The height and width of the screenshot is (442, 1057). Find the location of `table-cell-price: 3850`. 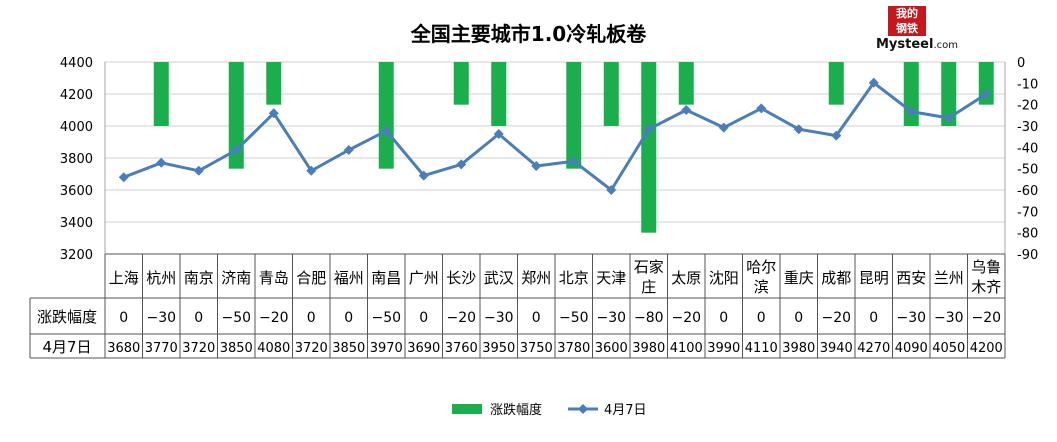

table-cell-price: 3850 is located at coordinates (236, 348).